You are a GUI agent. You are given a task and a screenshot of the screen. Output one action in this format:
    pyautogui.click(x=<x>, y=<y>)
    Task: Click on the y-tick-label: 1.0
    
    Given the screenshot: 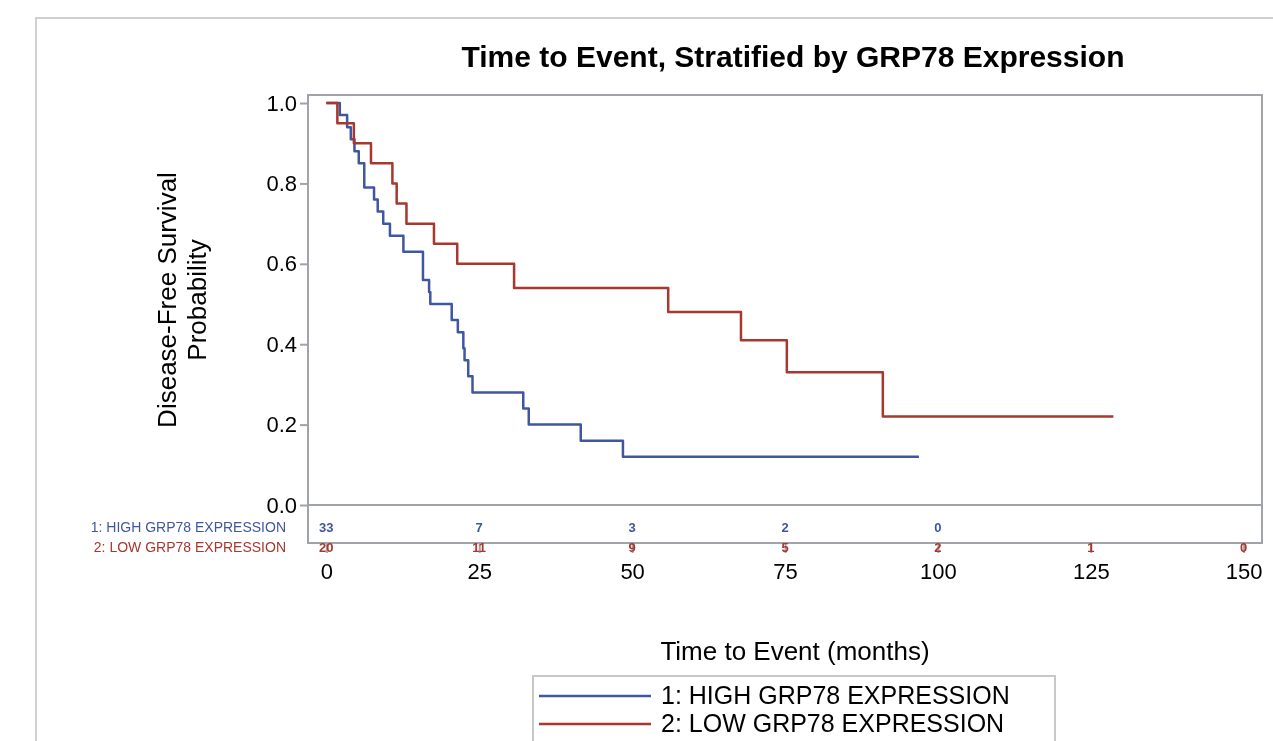 What is the action you would take?
    pyautogui.click(x=281, y=103)
    